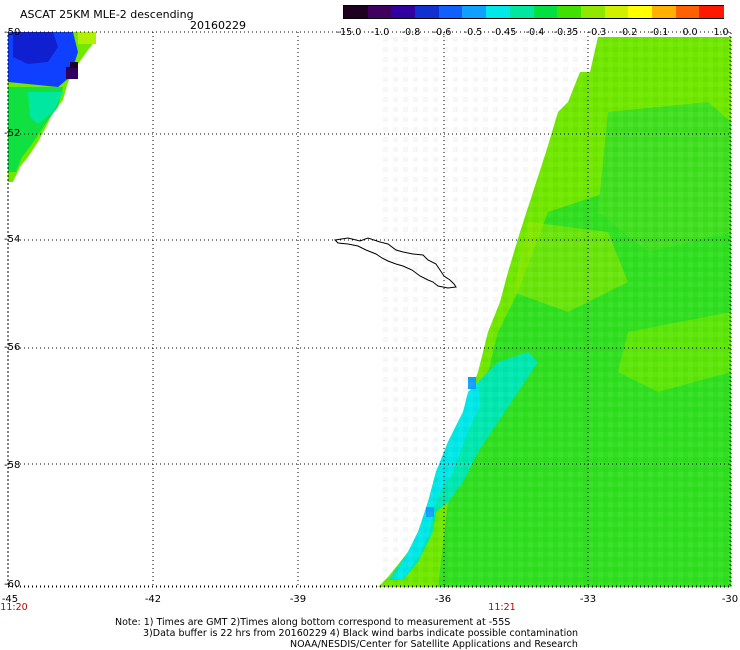 The width and height of the screenshot is (740, 650). What do you see at coordinates (72, 73) in the screenshot?
I see `swath-topleft-purple` at bounding box center [72, 73].